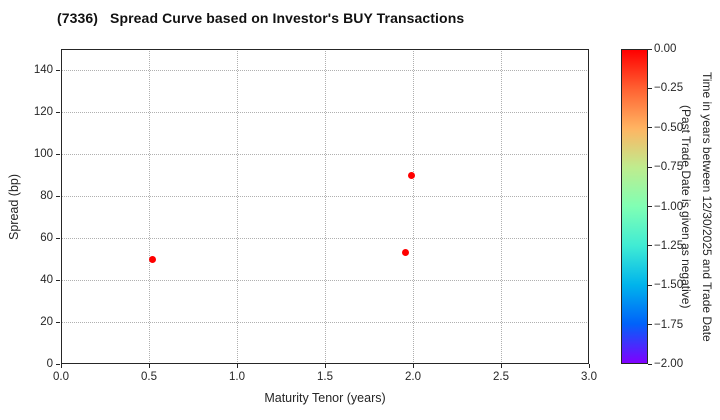 Image resolution: width=720 pixels, height=420 pixels. I want to click on x-tick-label: 2.0, so click(413, 377).